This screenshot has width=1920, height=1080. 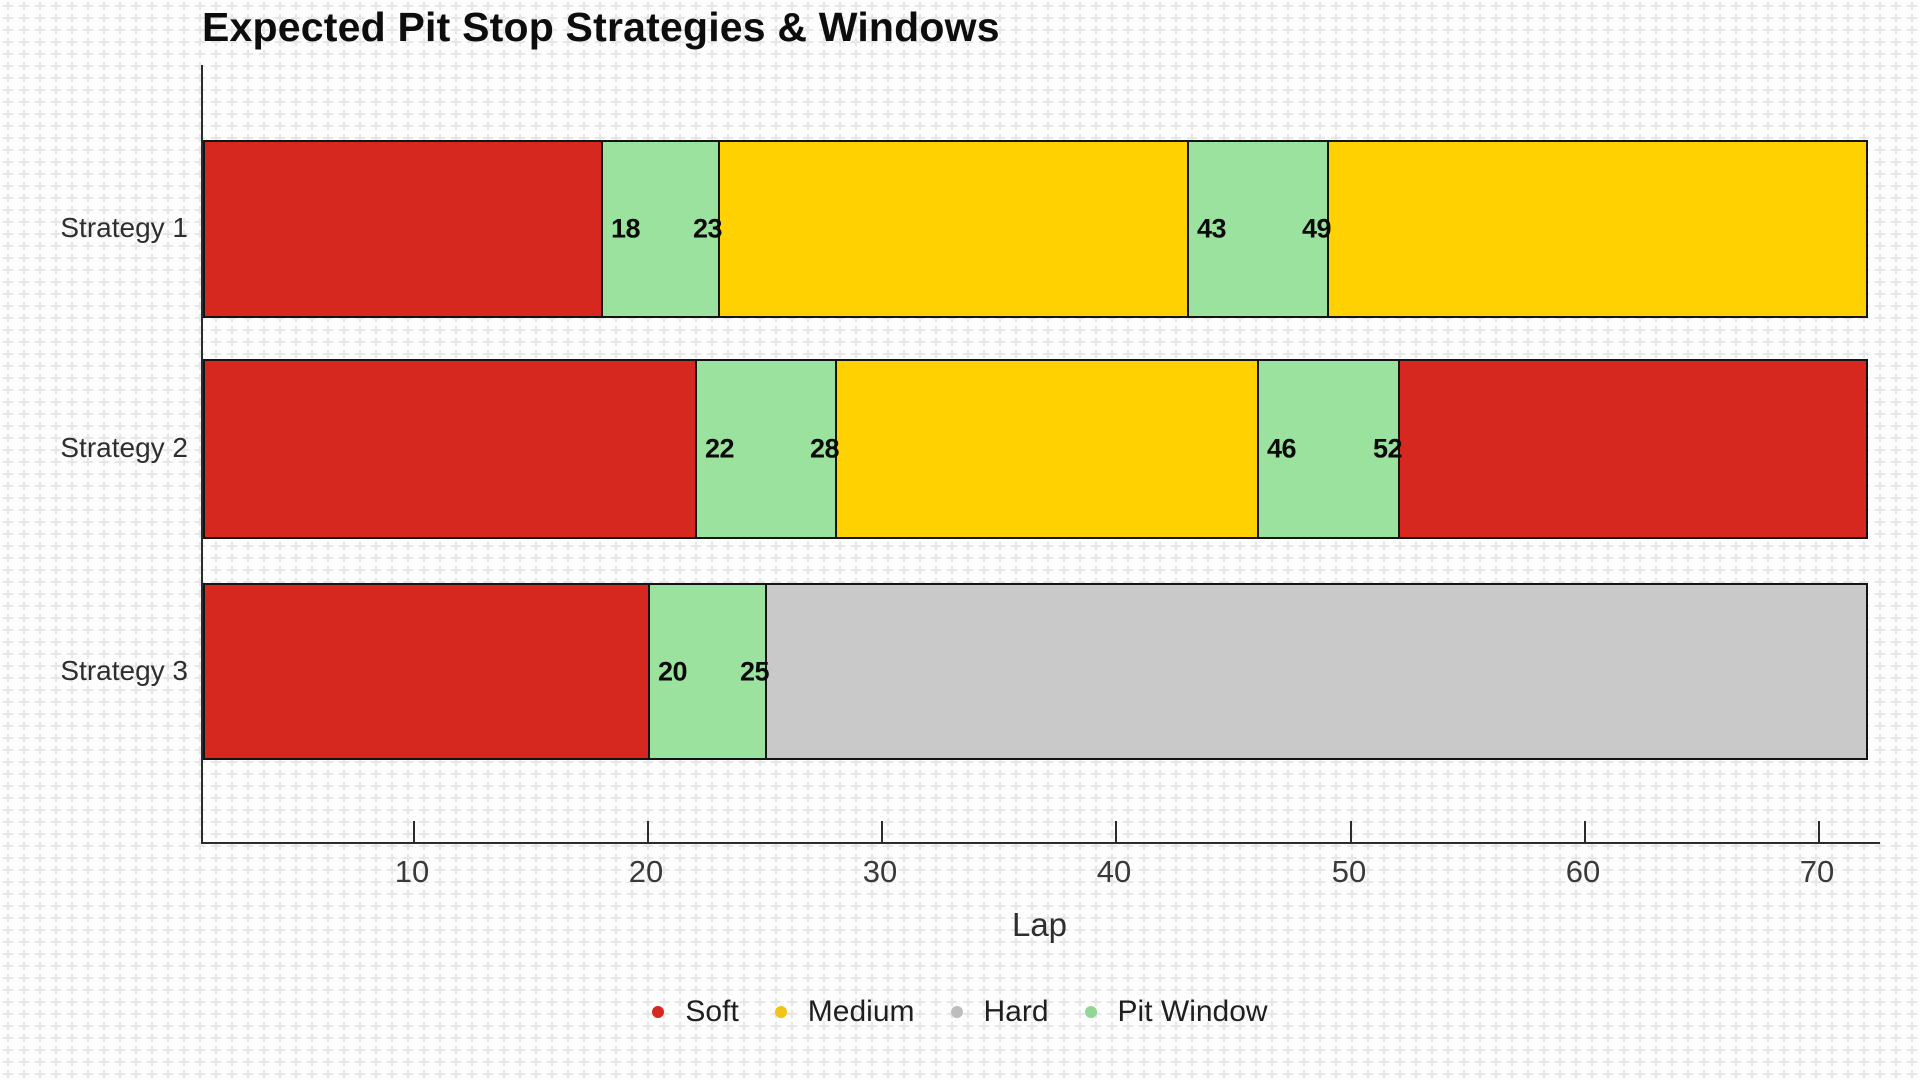 I want to click on pit-window-start-label: 22, so click(x=720, y=448).